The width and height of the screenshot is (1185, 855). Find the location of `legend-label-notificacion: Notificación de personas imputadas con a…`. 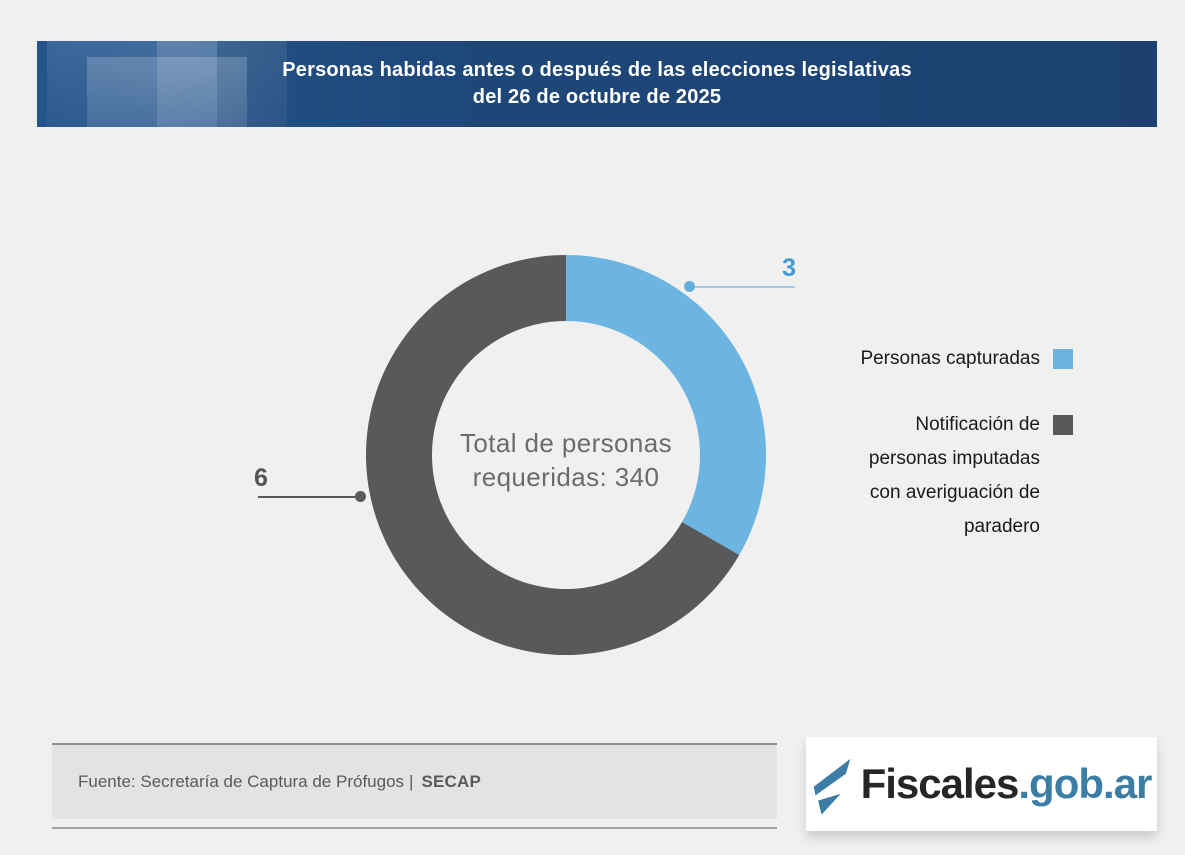

legend-label-notificacion: Notificación de personas imputadas con a… is located at coordinates (954, 475).